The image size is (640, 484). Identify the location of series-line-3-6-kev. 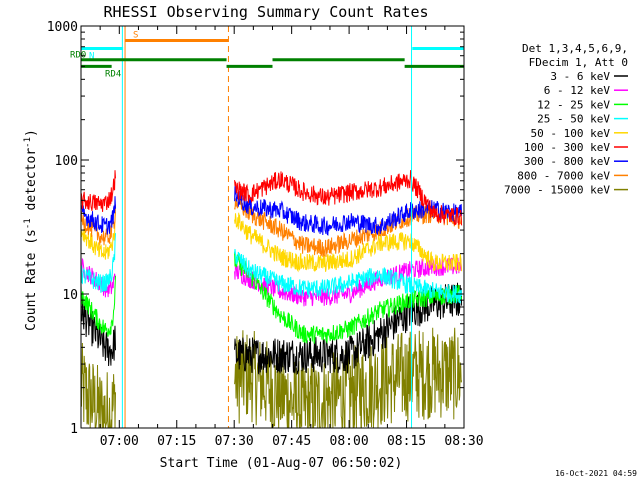
(271, 328).